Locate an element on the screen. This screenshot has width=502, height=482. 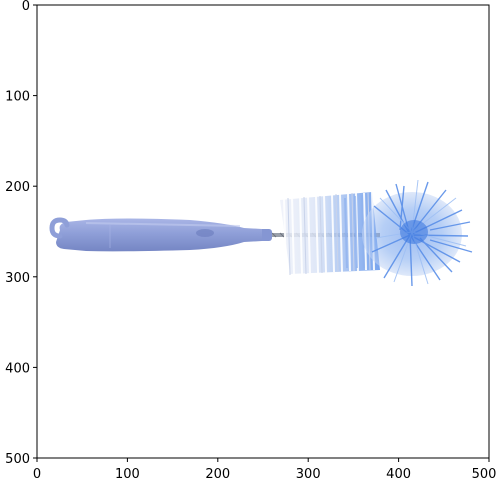
x-tick-label: 0 is located at coordinates (37, 474).